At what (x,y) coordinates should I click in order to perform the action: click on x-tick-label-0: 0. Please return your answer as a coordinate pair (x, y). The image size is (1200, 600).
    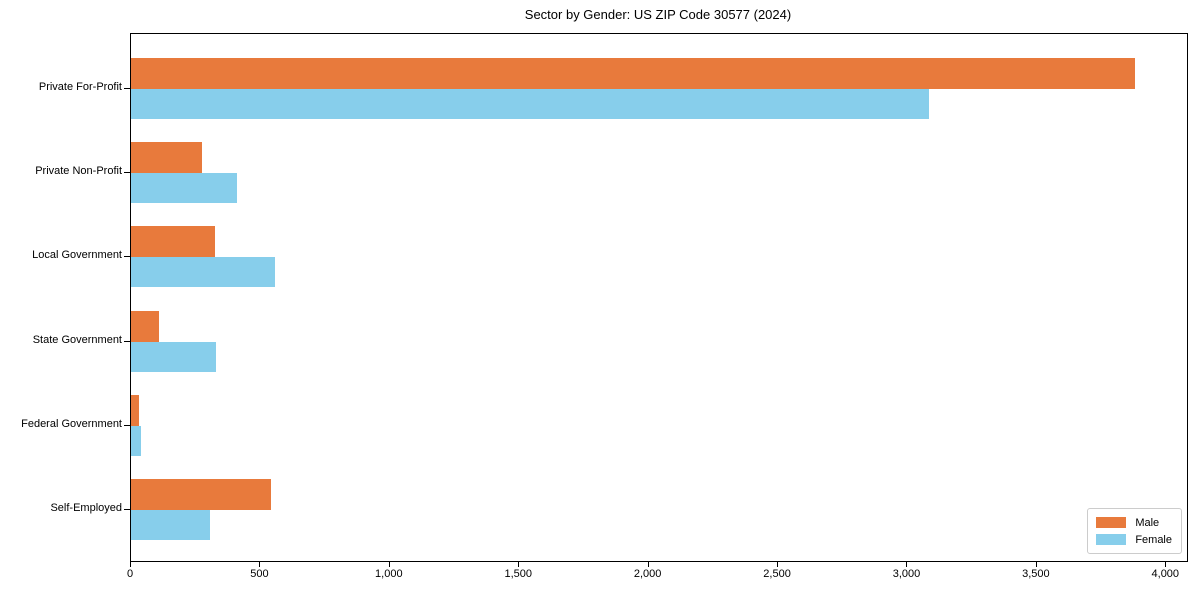
    Looking at the image, I should click on (130, 574).